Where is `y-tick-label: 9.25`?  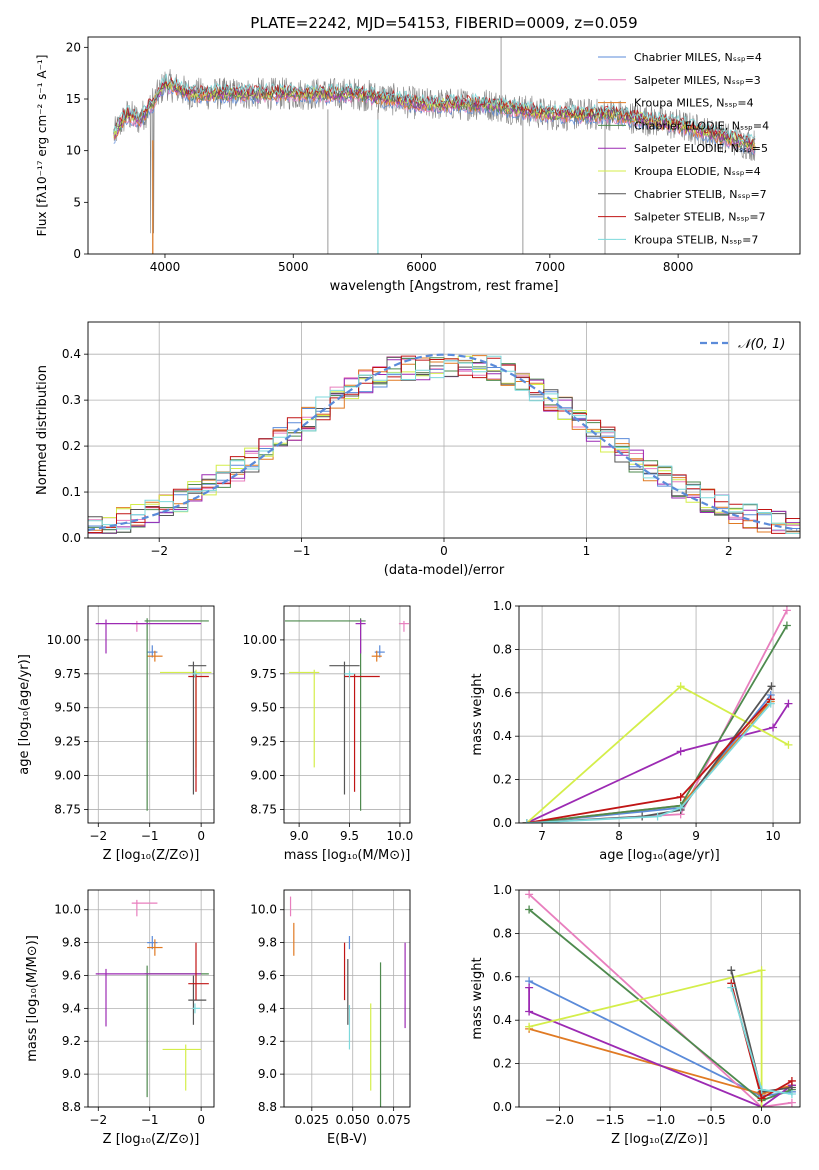 y-tick-label: 9.25 is located at coordinates (67, 742).